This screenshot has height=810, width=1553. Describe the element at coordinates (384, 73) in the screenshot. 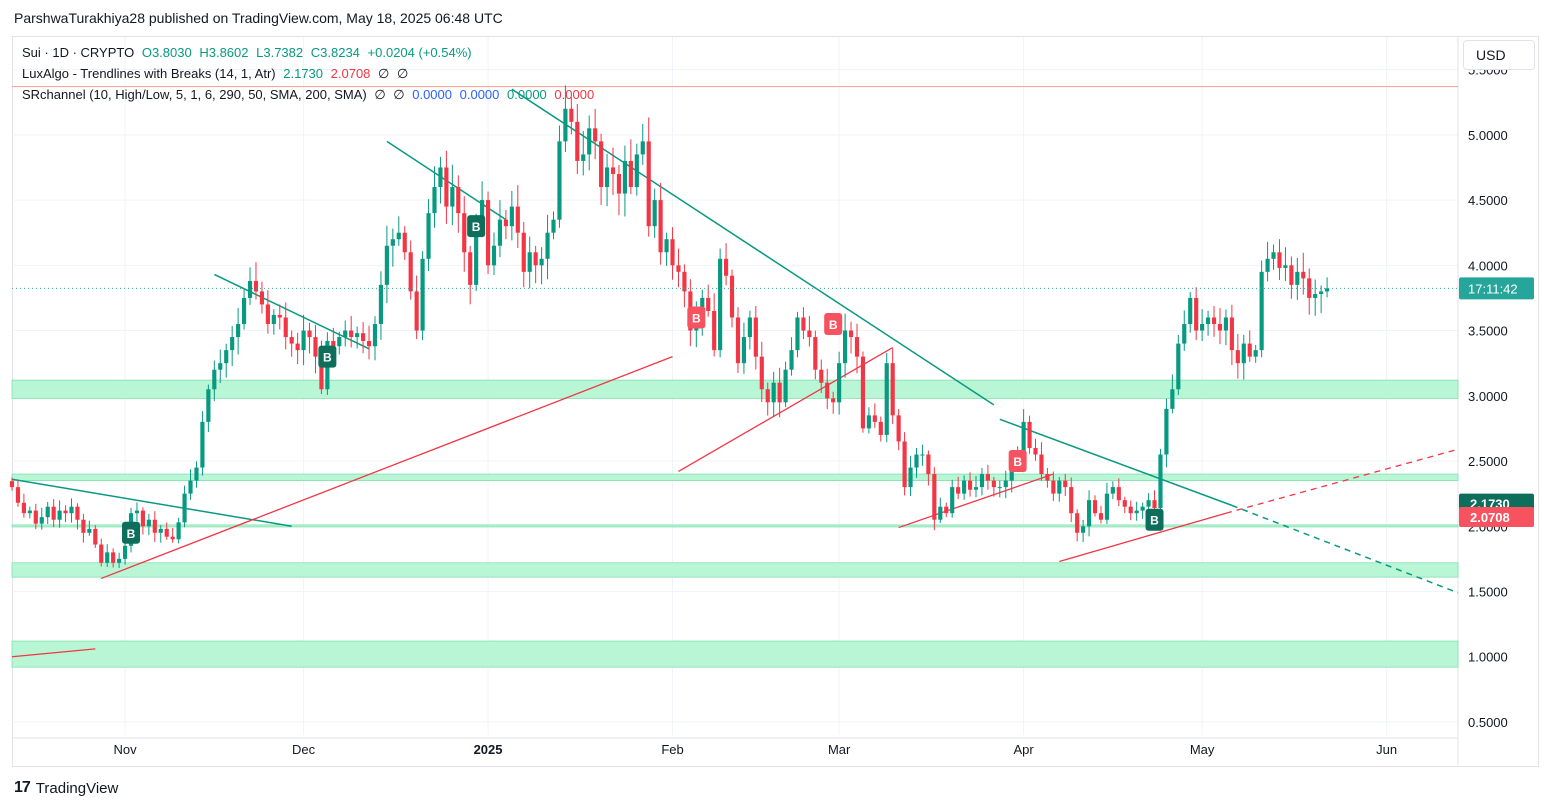

I see `indicator-trendlines-value-3: ∅` at that location.